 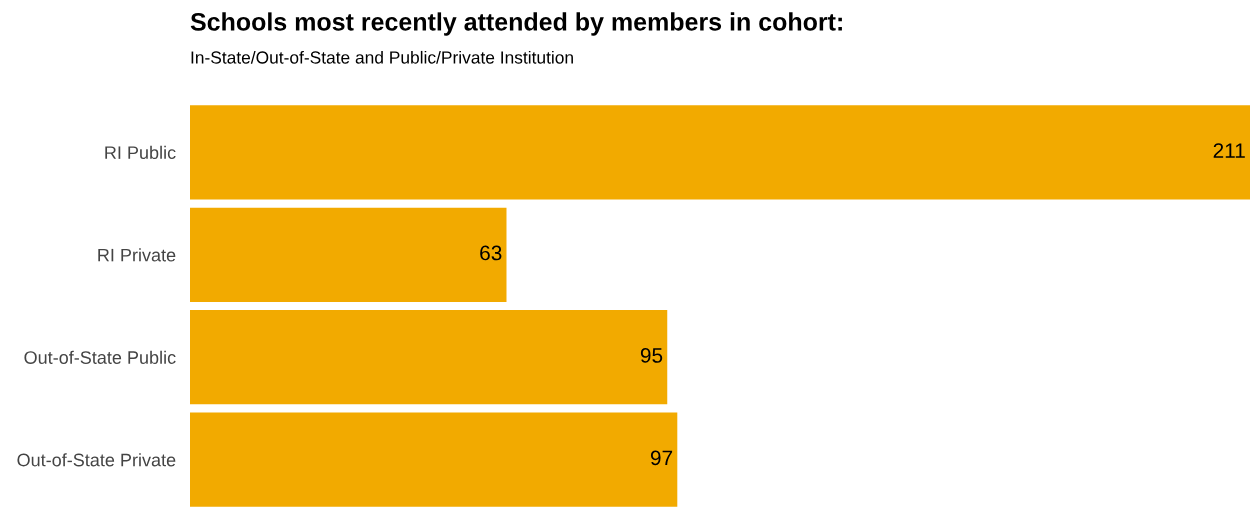 What do you see at coordinates (491, 253) in the screenshot?
I see `data-label: 63` at bounding box center [491, 253].